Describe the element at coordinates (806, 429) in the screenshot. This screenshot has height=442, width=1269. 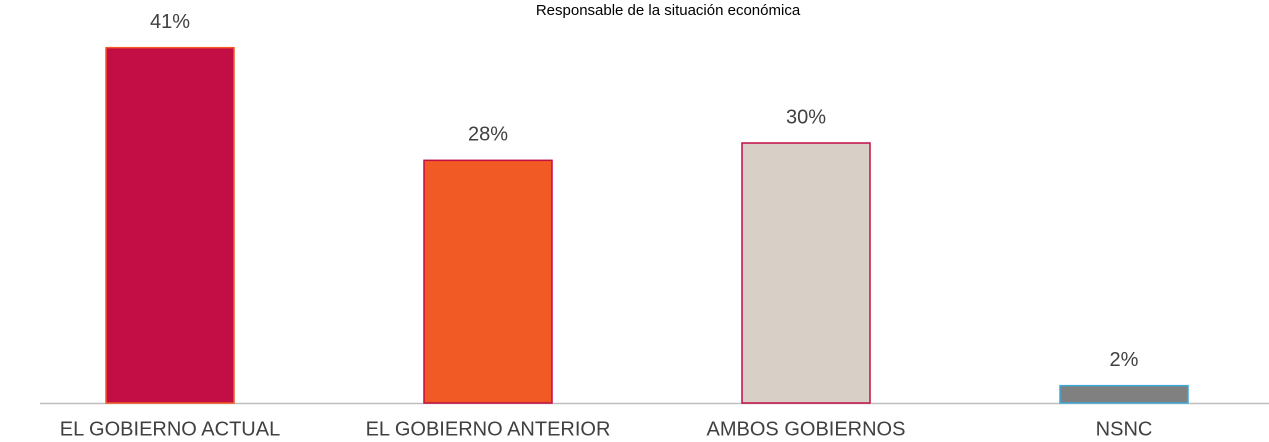
I see `x-tick-label: AMBOS GOBIERNOS` at that location.